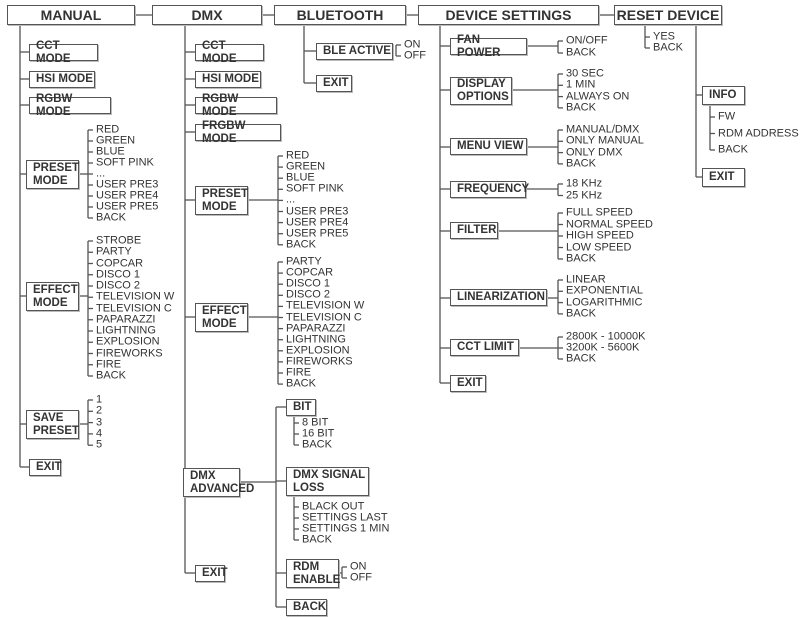  Describe the element at coordinates (585, 73) in the screenshot. I see `menu-option-30-sec: 30 SEC` at that location.